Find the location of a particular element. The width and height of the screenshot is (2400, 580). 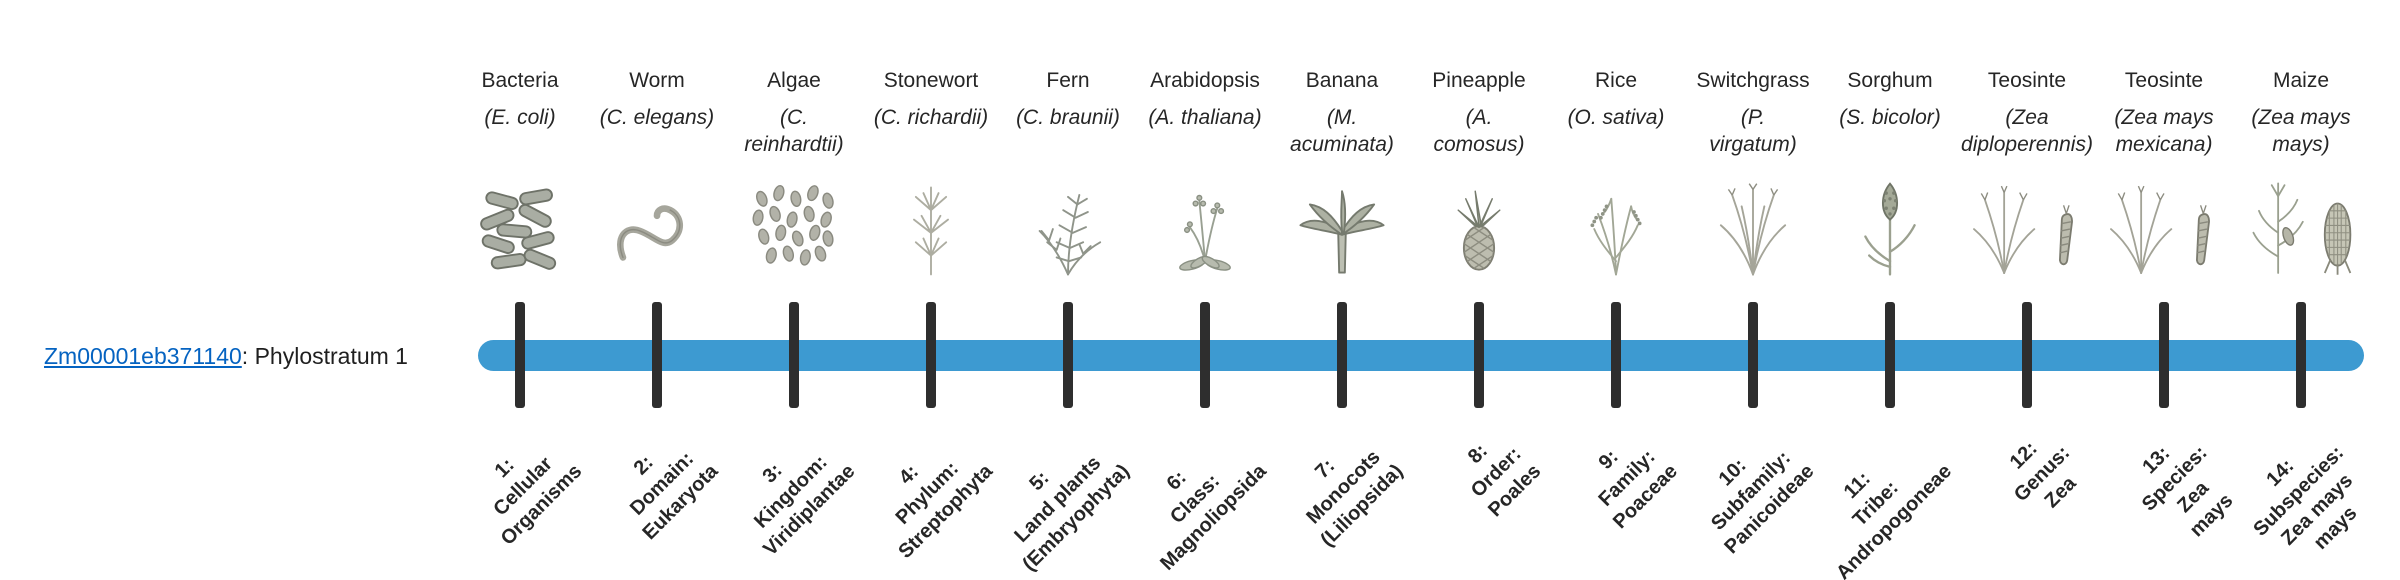

phylostratum-label: 3: Kingdom: Viridiplantae is located at coordinates (805, 506).